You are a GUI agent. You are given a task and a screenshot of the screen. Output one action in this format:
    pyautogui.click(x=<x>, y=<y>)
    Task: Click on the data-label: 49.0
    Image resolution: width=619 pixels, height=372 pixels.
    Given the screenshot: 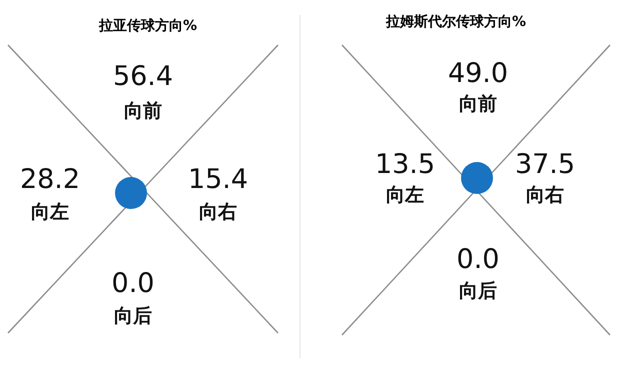 What is the action you would take?
    pyautogui.click(x=478, y=73)
    